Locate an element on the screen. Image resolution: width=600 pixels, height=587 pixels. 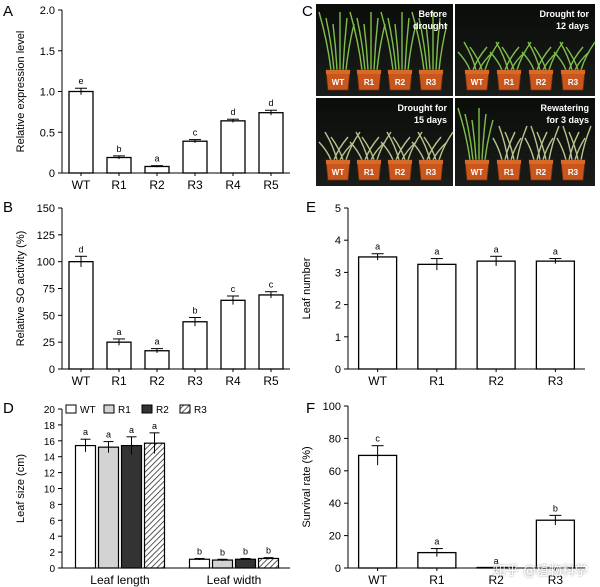
significance-letter: c is located at coordinates (233, 289).